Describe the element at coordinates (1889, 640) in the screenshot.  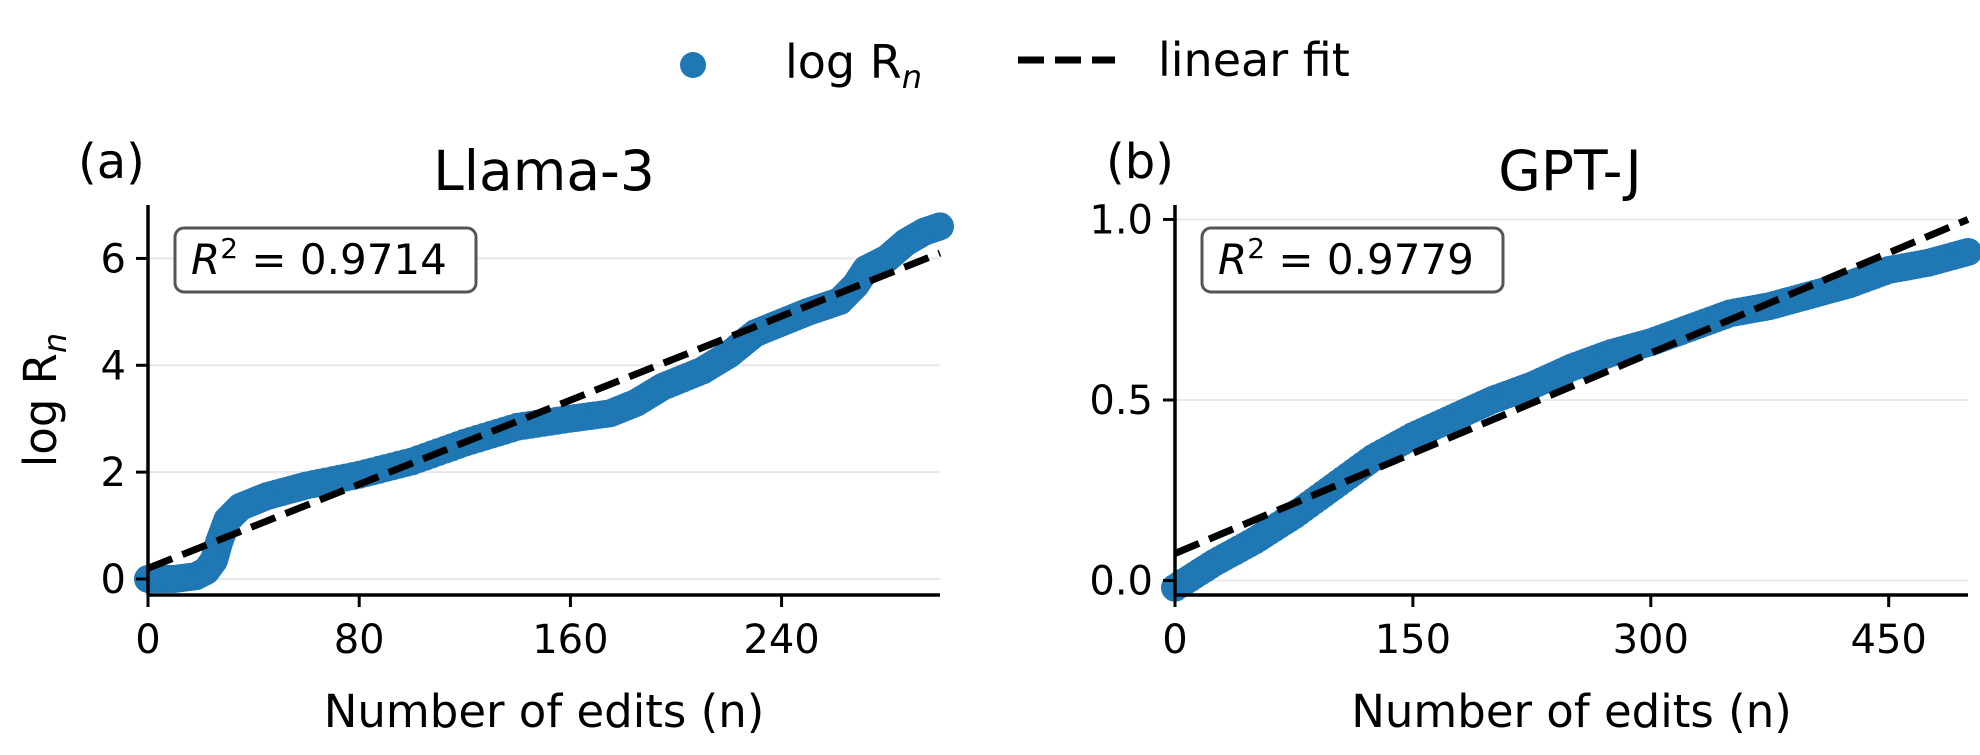
I see `x-tick-label: 450` at that location.